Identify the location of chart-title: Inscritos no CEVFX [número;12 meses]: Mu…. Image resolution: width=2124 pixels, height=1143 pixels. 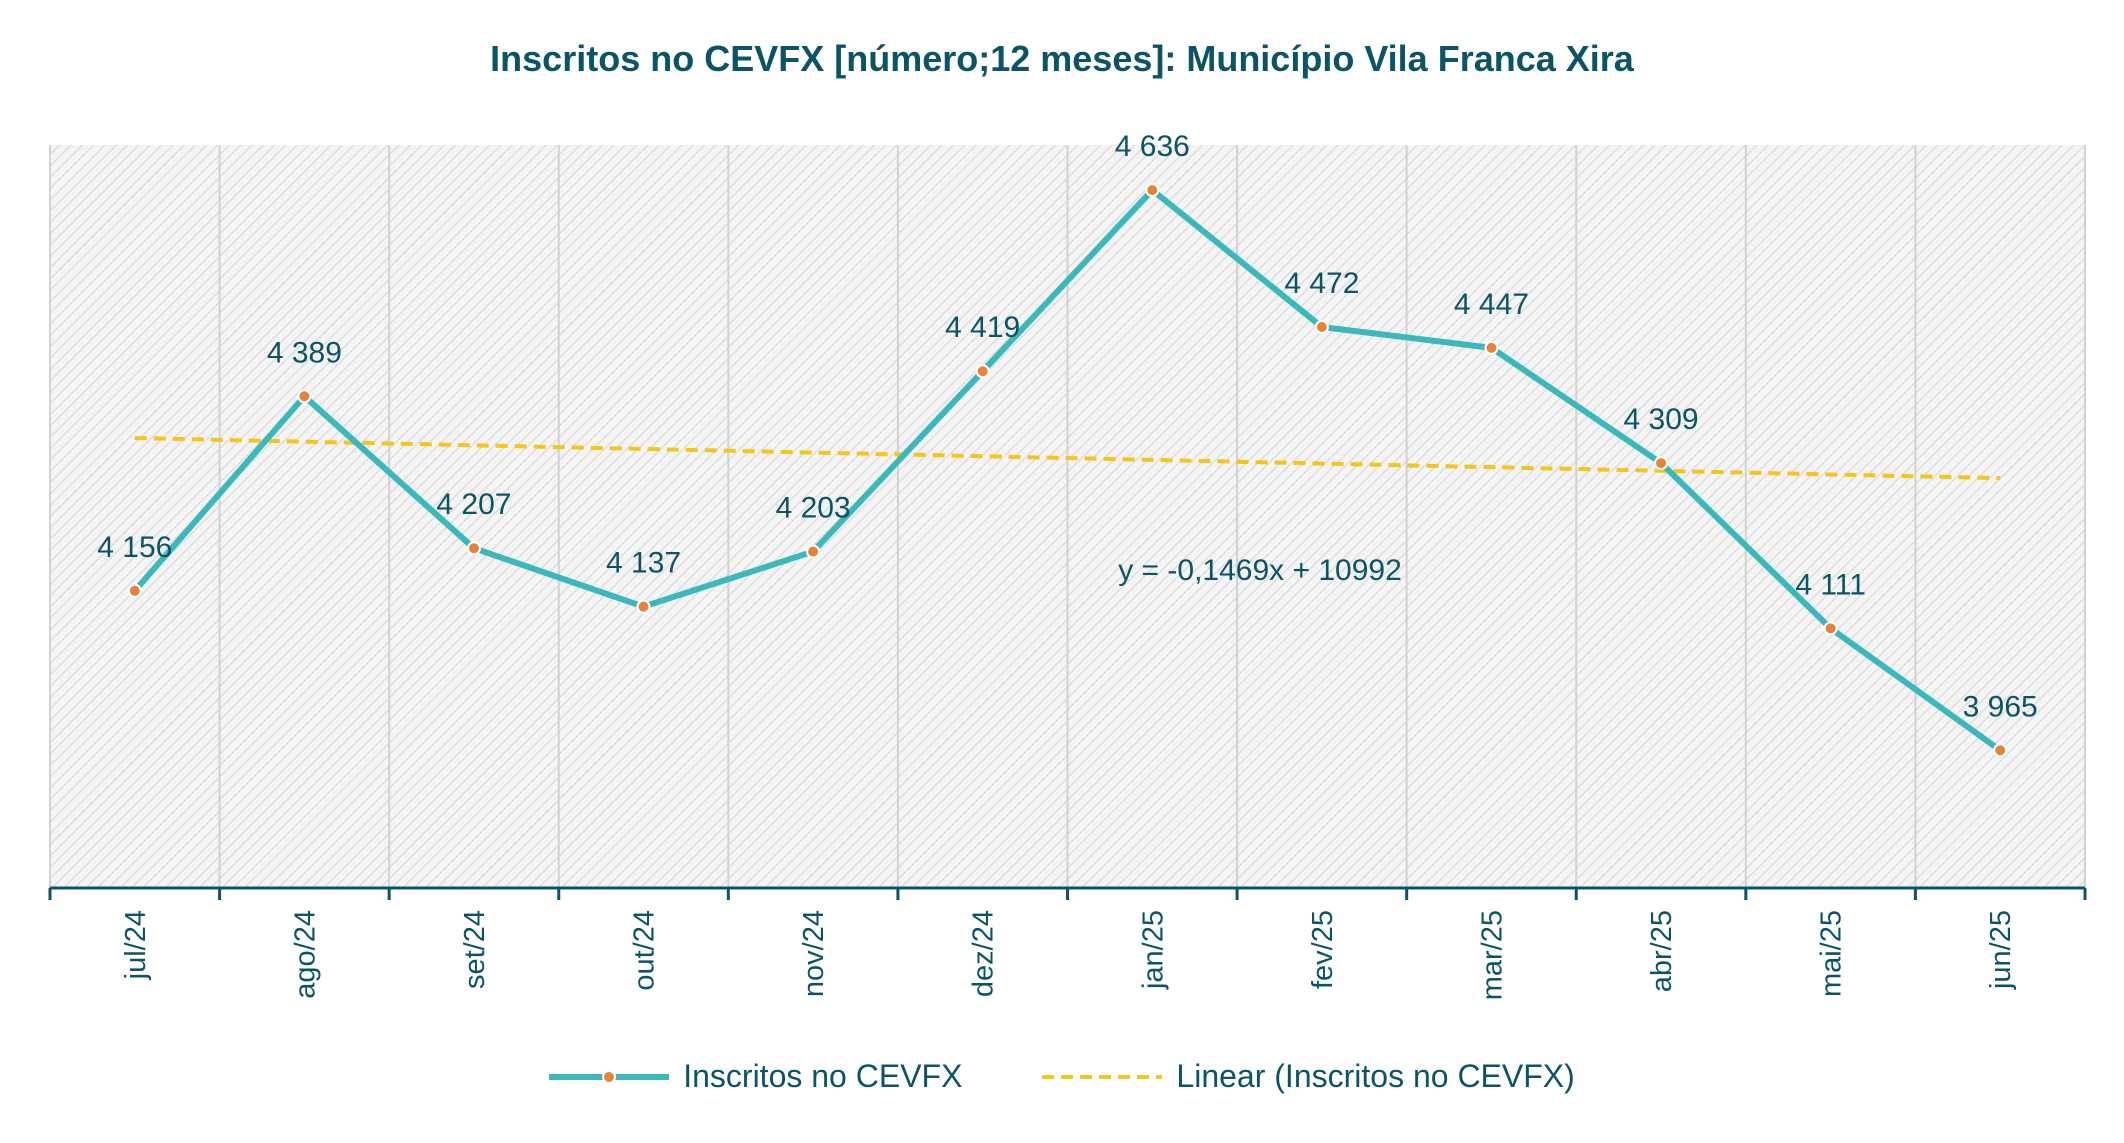
(1062, 58).